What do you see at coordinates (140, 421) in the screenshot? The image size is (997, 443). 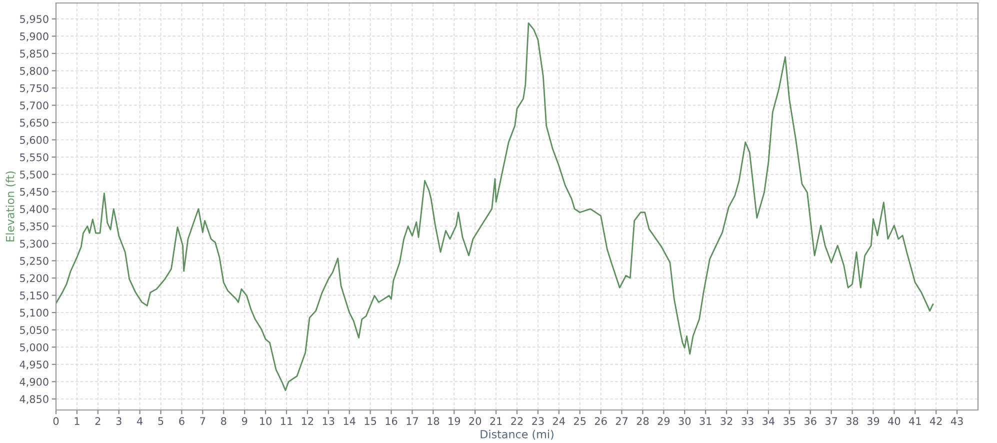 I see `x-tick-label: 4` at bounding box center [140, 421].